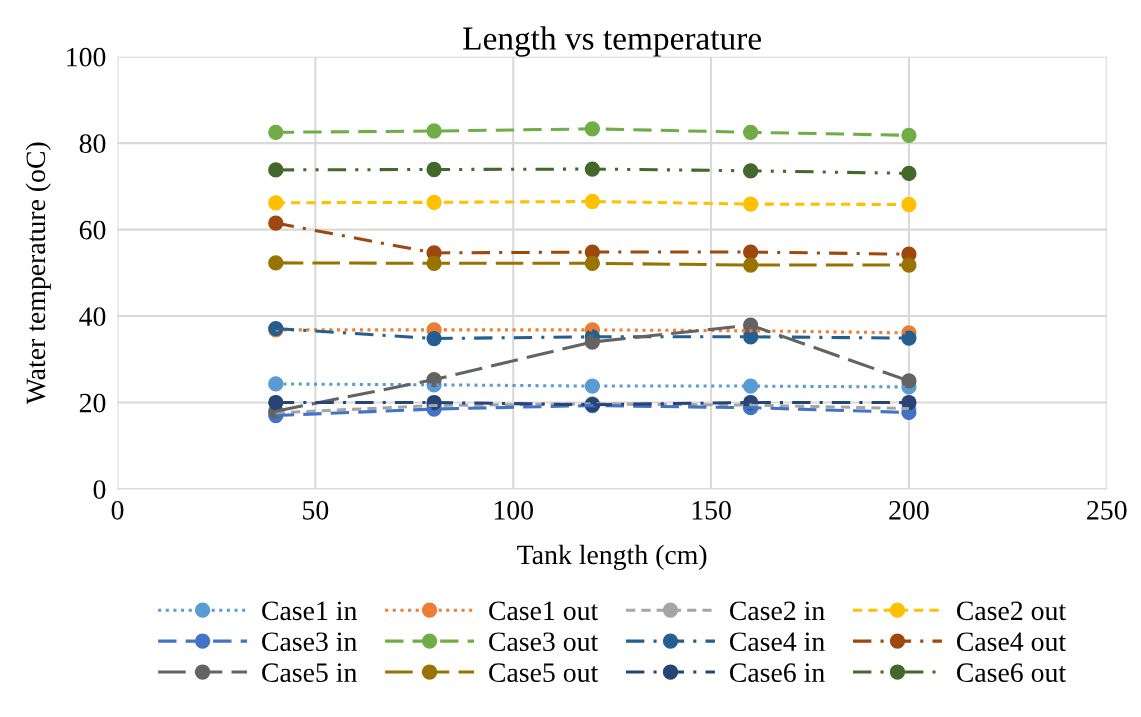  Describe the element at coordinates (38, 273) in the screenshot. I see `y-axis-title: Water temperature (oC)` at that location.